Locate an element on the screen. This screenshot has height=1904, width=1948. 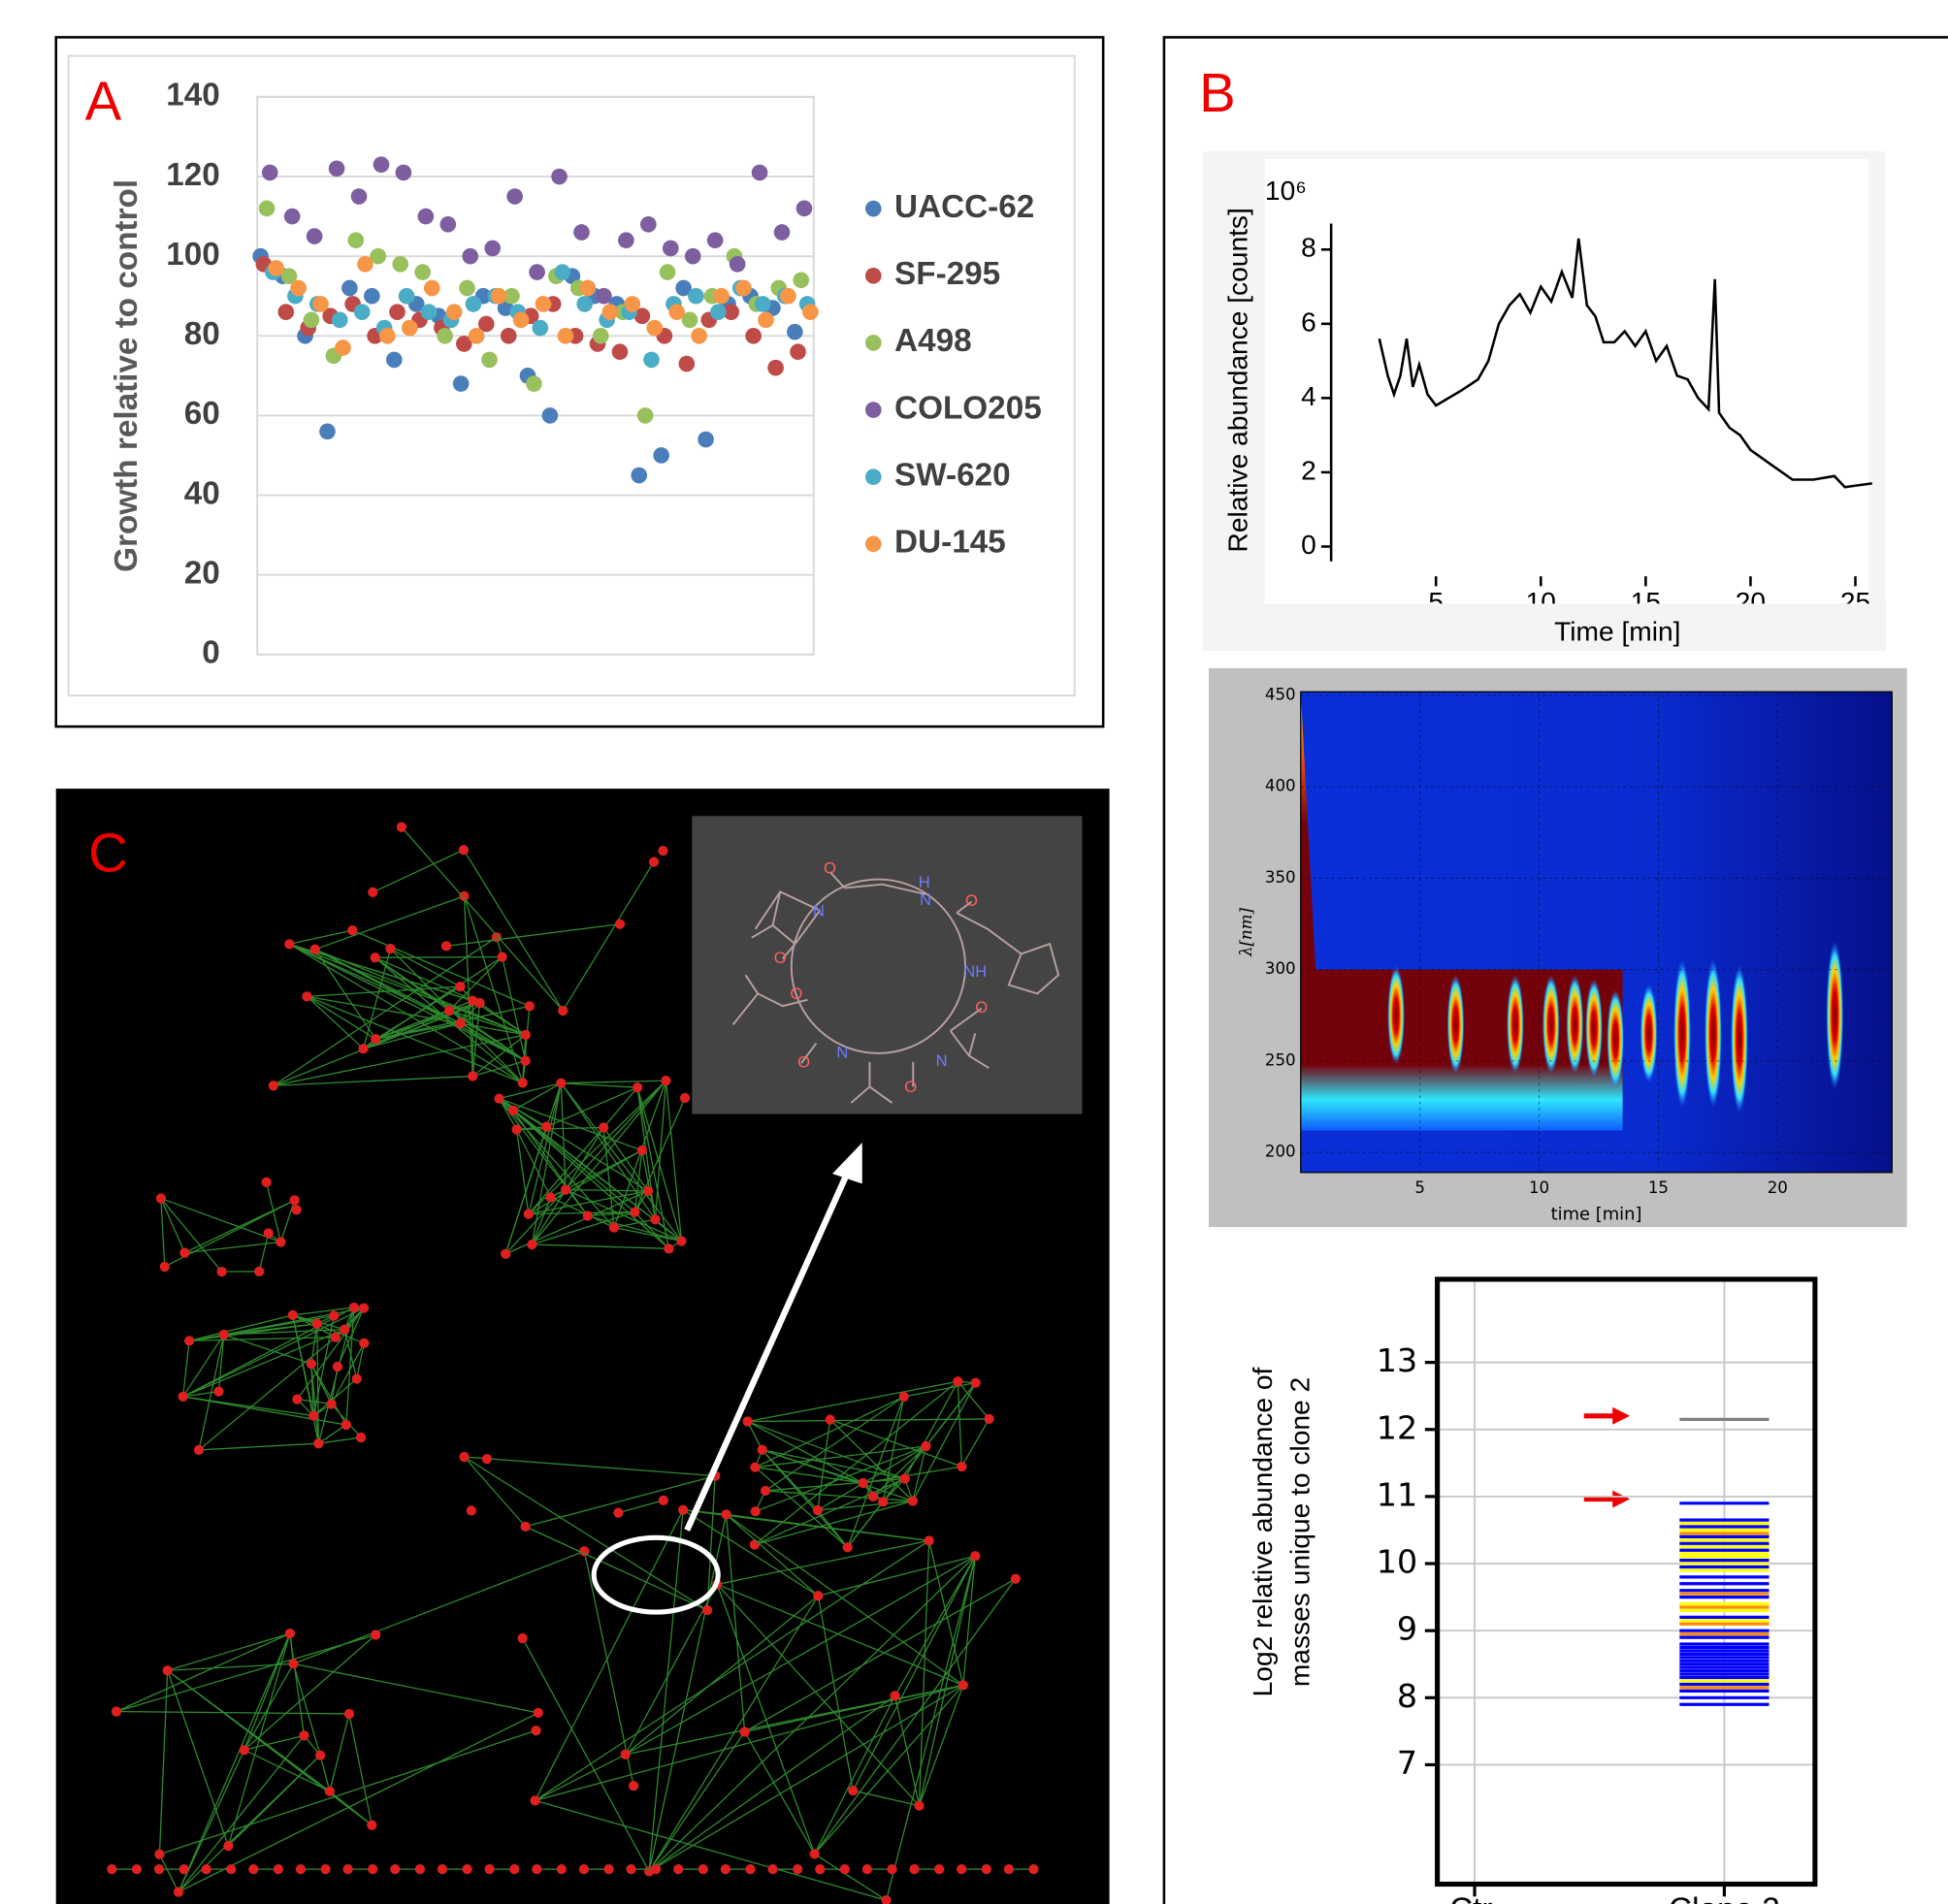
y-tick-label: 8 is located at coordinates (1309, 247).